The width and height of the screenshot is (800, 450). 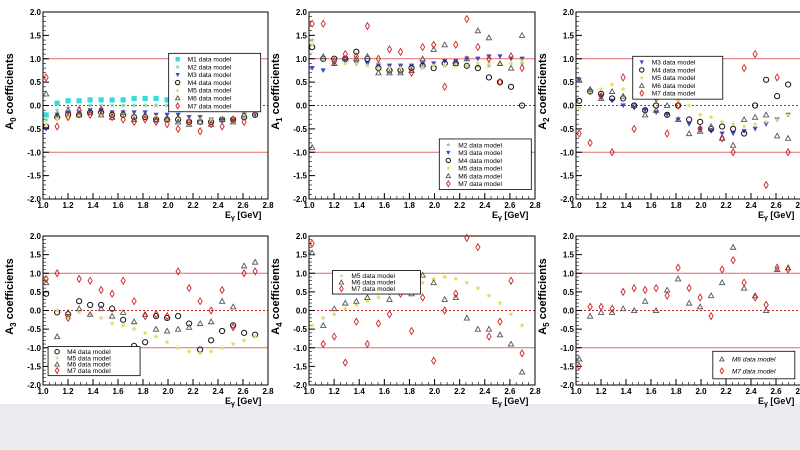 What do you see at coordinates (754, 371) in the screenshot?
I see `legend-label: M7 data model` at bounding box center [754, 371].